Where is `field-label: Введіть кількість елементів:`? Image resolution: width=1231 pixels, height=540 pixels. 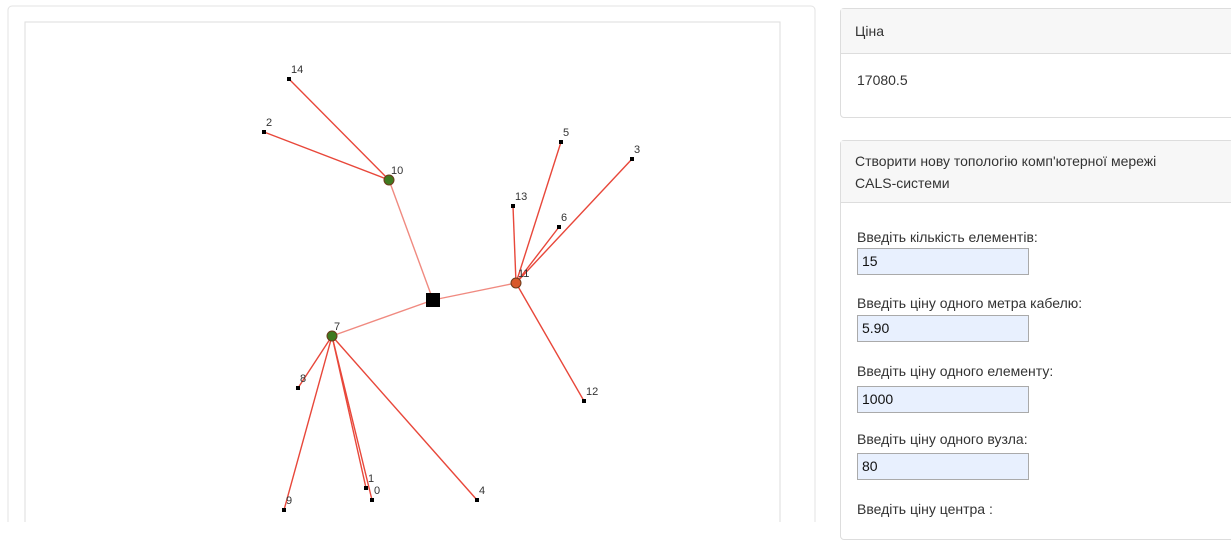 field-label: Введіть кількість елементів: is located at coordinates (947, 237).